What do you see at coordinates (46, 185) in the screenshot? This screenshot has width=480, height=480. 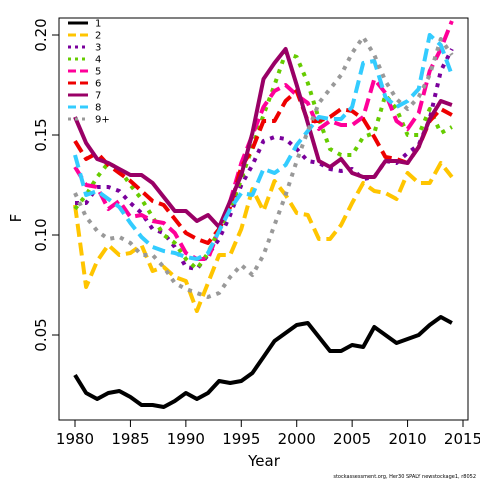 I see `y-axis: 0.05 0.10 0.15 0.20` at bounding box center [46, 185].